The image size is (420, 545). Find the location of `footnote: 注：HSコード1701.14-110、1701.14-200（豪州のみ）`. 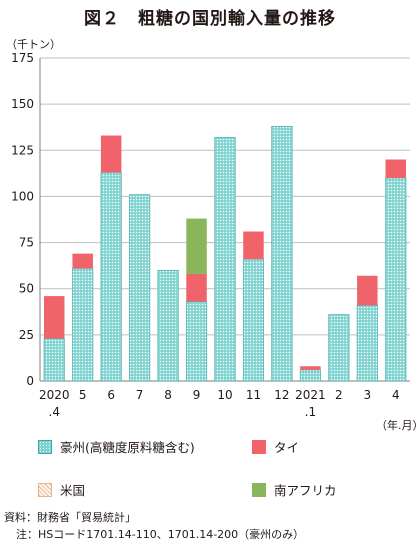

footnote: 注：HSコード1701.14-110、1701.14-200（豪州のみ） is located at coordinates (160, 534).